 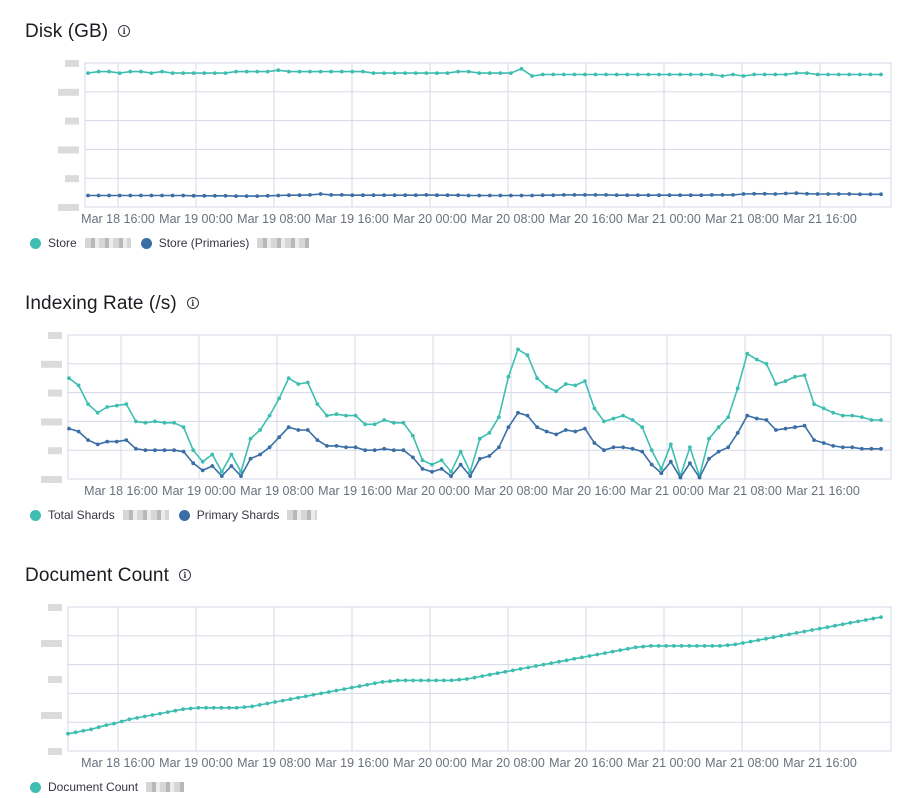 I want to click on legend-item-primary-shards: Primary Shards, so click(x=248, y=515).